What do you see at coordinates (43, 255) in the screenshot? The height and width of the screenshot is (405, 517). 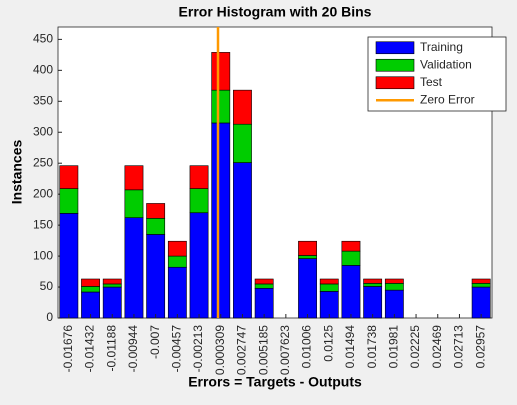 I see `y-tick-label: 100` at bounding box center [43, 255].